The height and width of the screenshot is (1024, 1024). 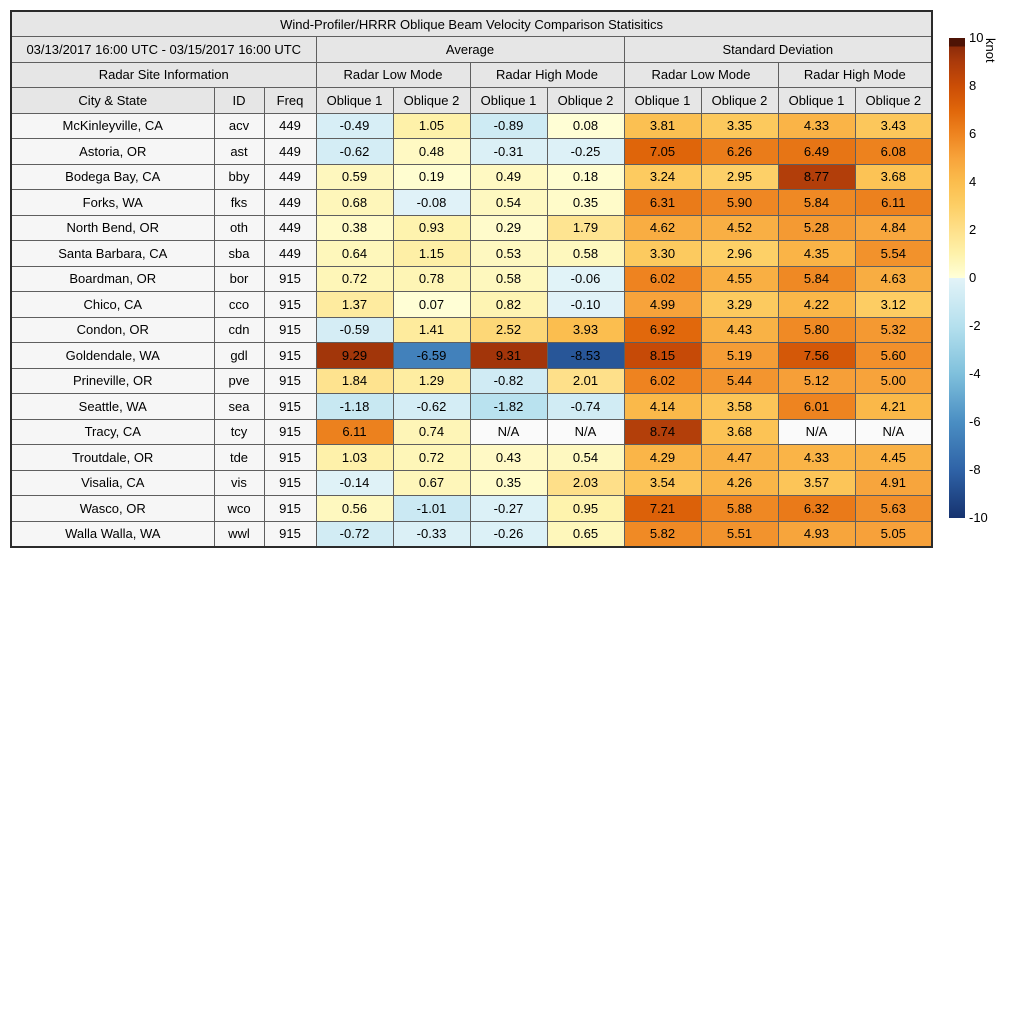 What do you see at coordinates (990, 50) in the screenshot?
I see `colorbar-unit-label: knot` at bounding box center [990, 50].